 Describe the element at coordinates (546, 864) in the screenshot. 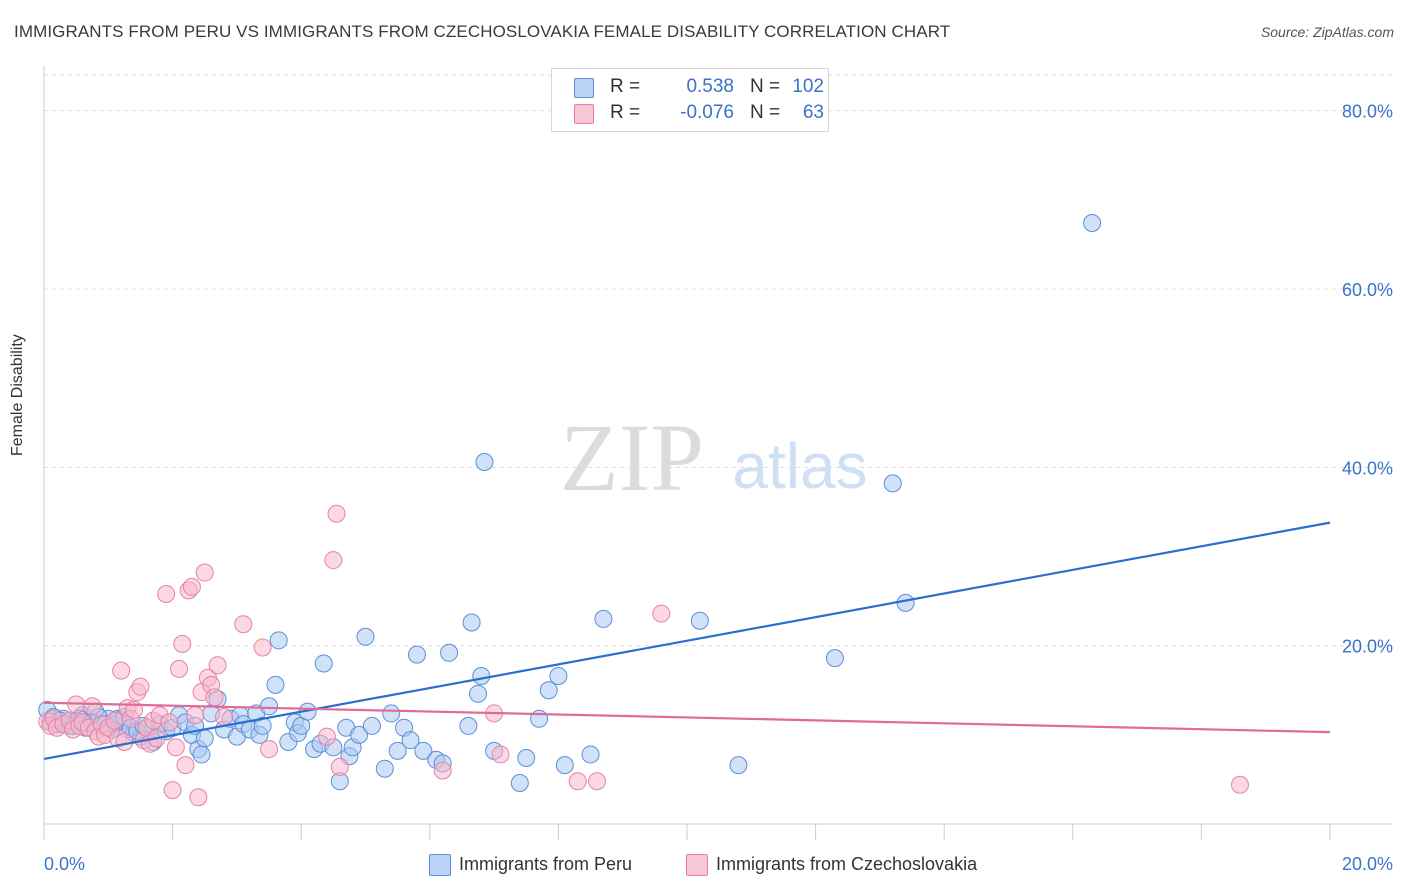

I see `bottom-legend-label-peru: Immigrants from Peru` at that location.